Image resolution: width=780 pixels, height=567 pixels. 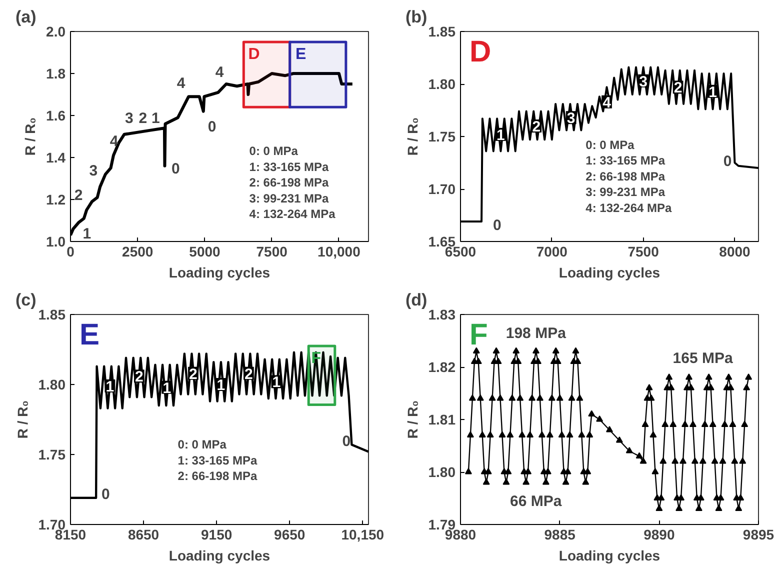 What do you see at coordinates (478, 335) in the screenshot?
I see `chart-subtitle: F` at bounding box center [478, 335].